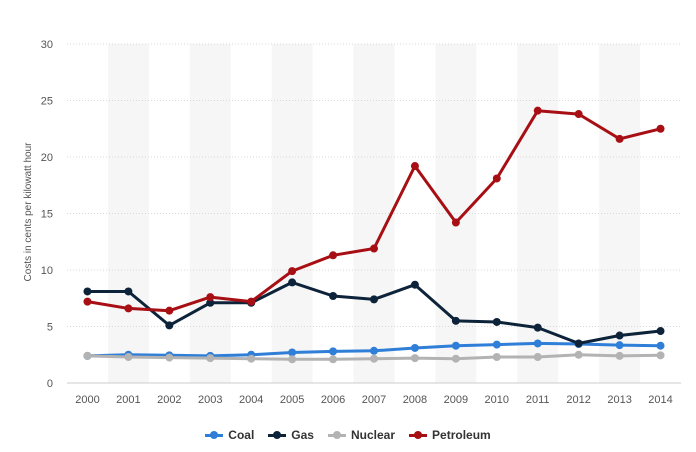  Describe the element at coordinates (47, 102) in the screenshot. I see `y-tick-label: 25` at that location.